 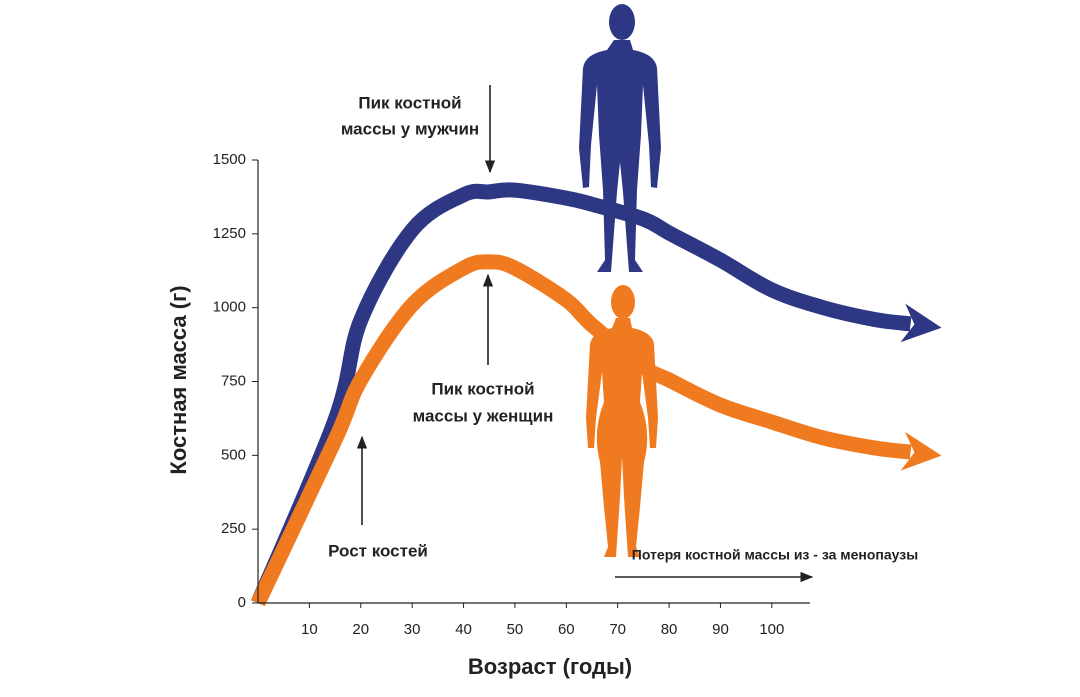 What do you see at coordinates (720, 629) in the screenshot?
I see `x-tick-label: 90` at bounding box center [720, 629].